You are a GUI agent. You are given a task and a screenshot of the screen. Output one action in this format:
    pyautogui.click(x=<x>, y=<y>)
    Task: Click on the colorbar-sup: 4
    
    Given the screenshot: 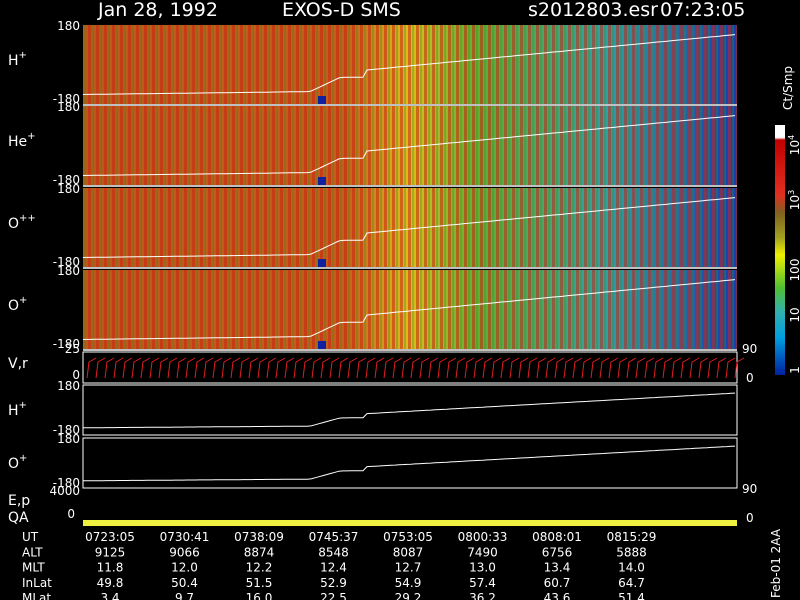 What is the action you would take?
    pyautogui.click(x=791, y=137)
    